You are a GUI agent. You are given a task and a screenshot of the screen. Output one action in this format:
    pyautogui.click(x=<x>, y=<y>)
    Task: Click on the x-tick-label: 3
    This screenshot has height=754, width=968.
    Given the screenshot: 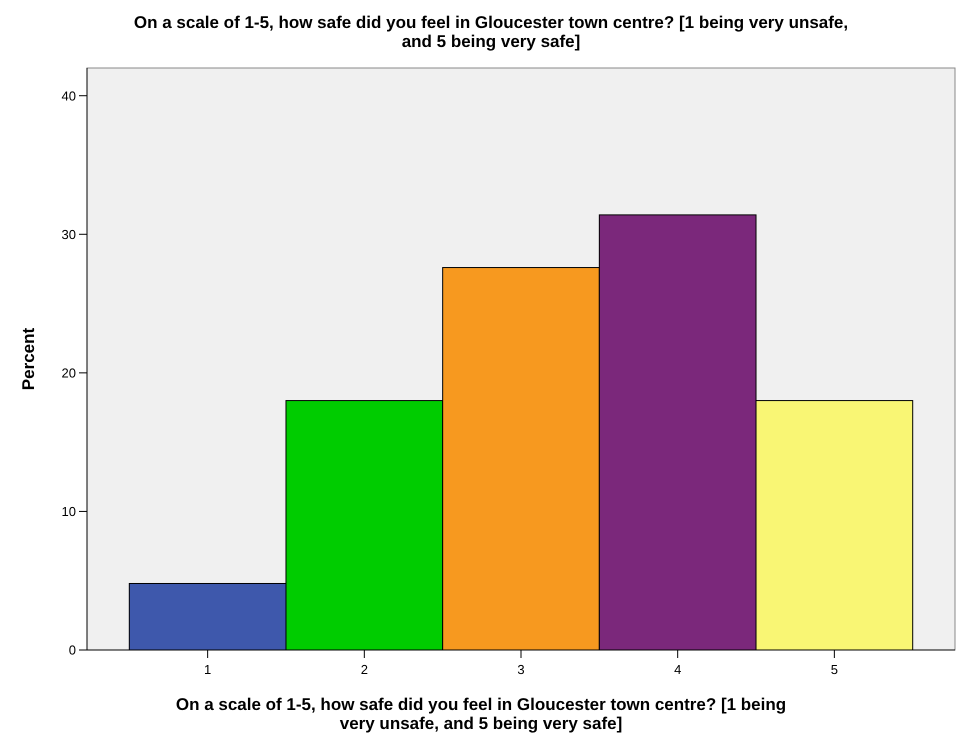 What is the action you would take?
    pyautogui.click(x=521, y=669)
    